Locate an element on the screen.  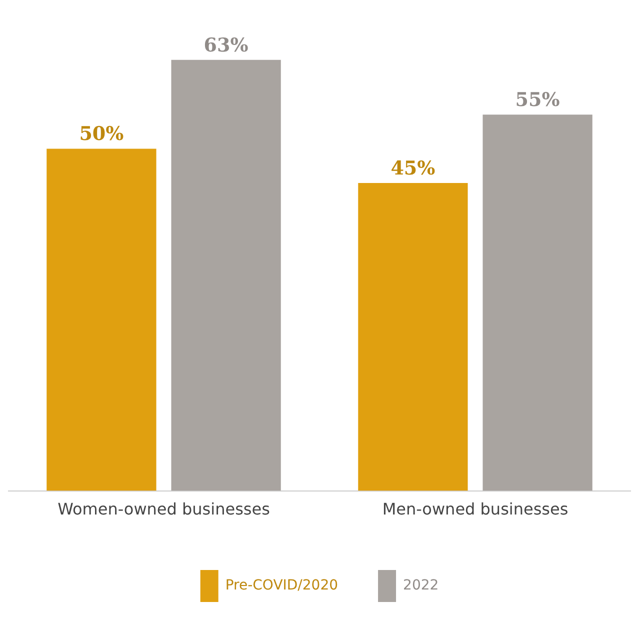
data-label: 55% is located at coordinates (537, 100).